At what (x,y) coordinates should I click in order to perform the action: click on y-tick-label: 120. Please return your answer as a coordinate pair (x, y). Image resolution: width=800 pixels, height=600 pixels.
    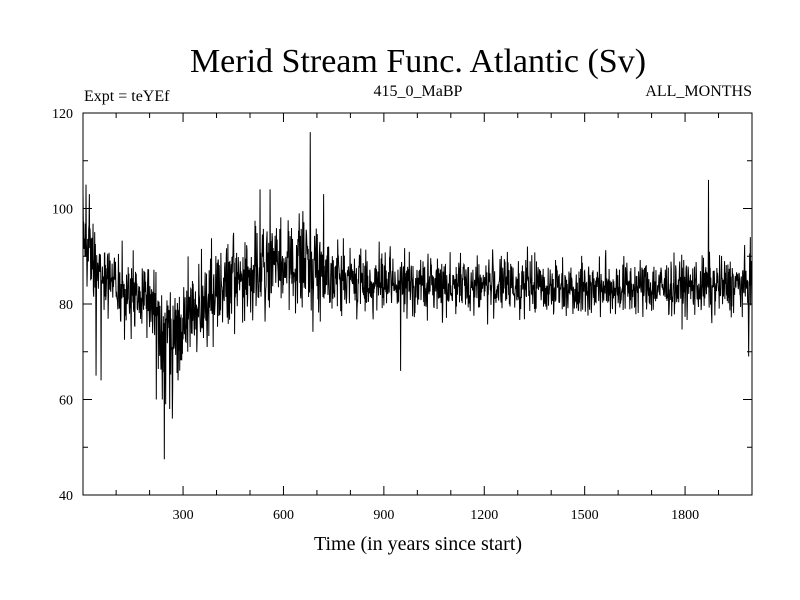
    Looking at the image, I should click on (62, 114).